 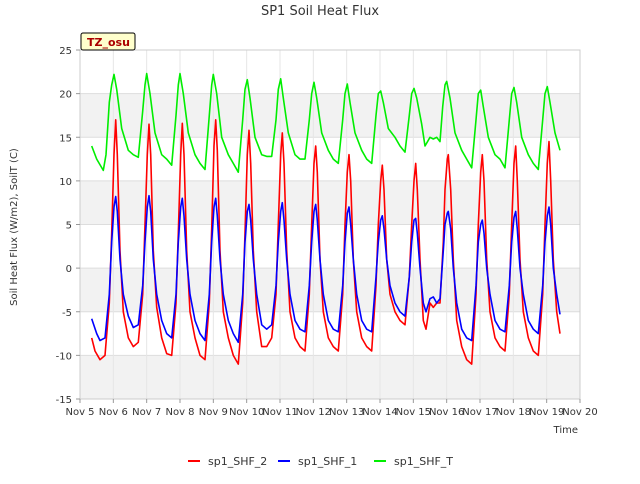 I want to click on y-tick-label: 10, so click(x=65, y=182).